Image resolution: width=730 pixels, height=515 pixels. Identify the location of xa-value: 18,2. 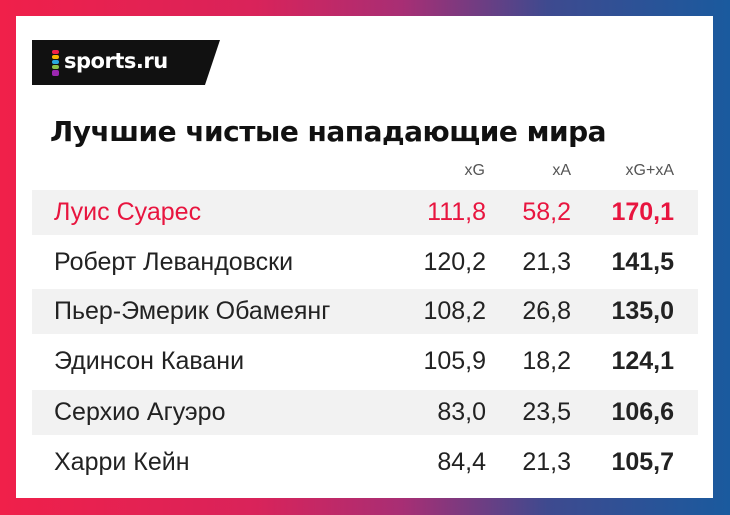
(546, 361).